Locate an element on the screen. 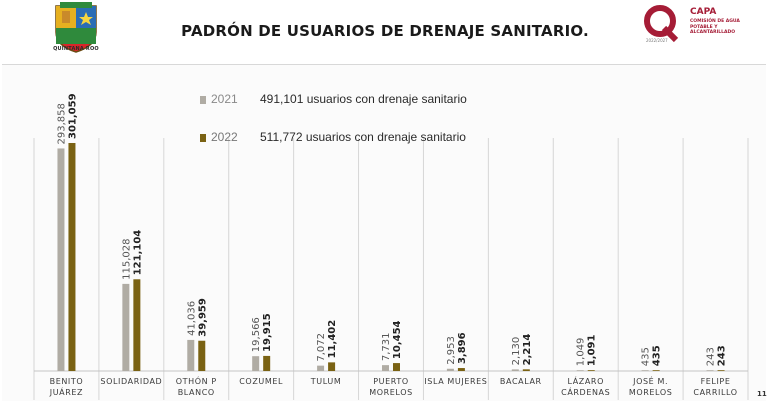 Image resolution: width=768 pixels, height=401 pixels. data-label-2022: 19,915 is located at coordinates (267, 332).